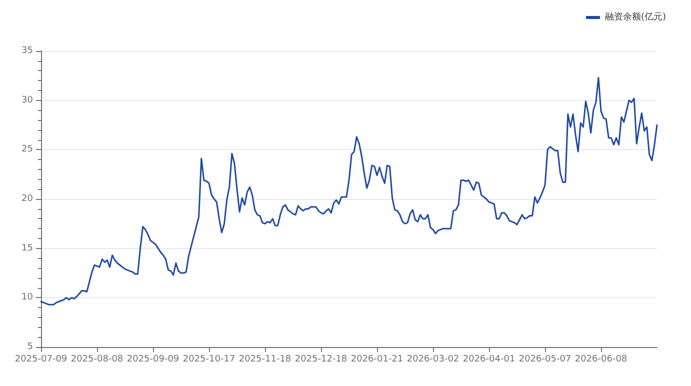 This screenshot has width=691, height=386. What do you see at coordinates (545, 359) in the screenshot?
I see `x-tick-label: 2026-05-07` at bounding box center [545, 359].